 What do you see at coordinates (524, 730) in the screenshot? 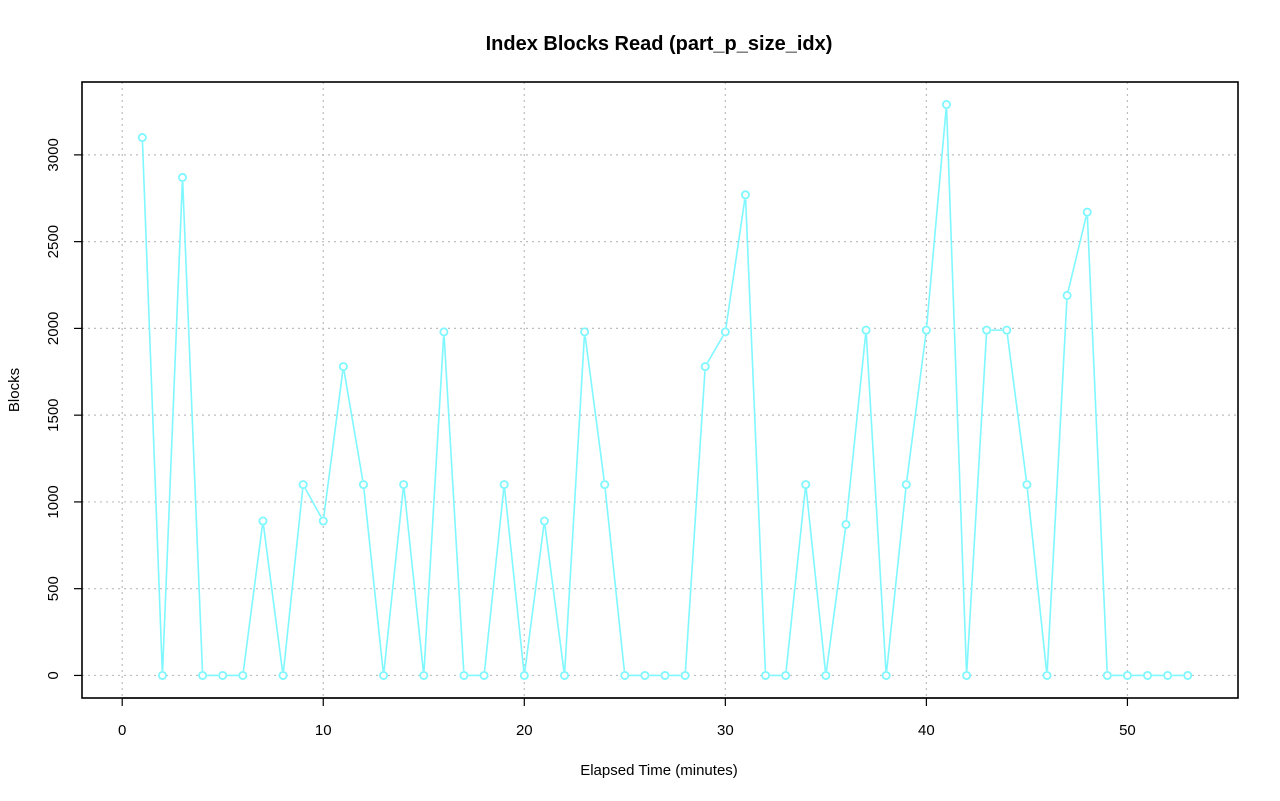
I see `x-tick-label: 20` at bounding box center [524, 730].